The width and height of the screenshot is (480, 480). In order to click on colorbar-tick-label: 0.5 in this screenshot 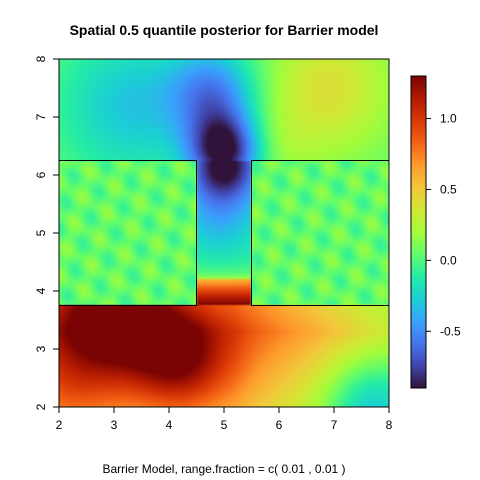, I will do `click(448, 189)`.